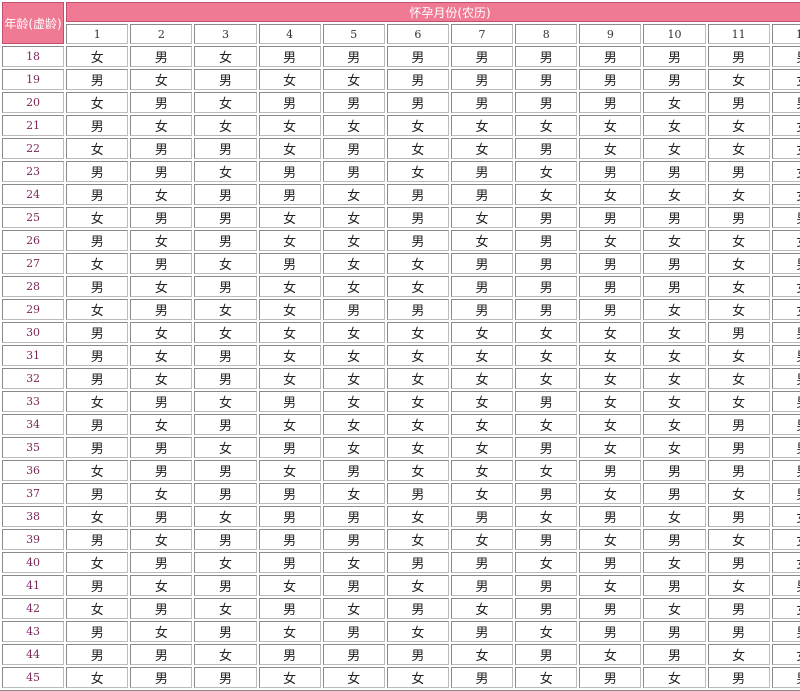  Describe the element at coordinates (401, 493) in the screenshot. I see `table-row: 37男女男男女男女男女男女男` at that location.